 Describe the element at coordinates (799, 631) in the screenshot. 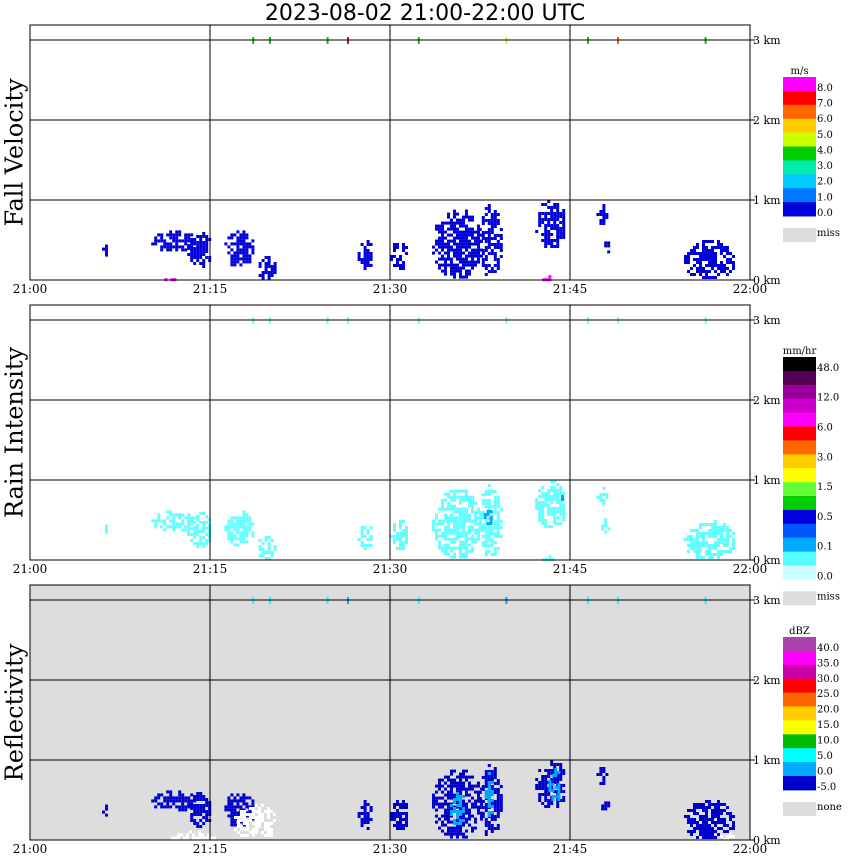

I see `colorbar-unit: dBZ` at that location.